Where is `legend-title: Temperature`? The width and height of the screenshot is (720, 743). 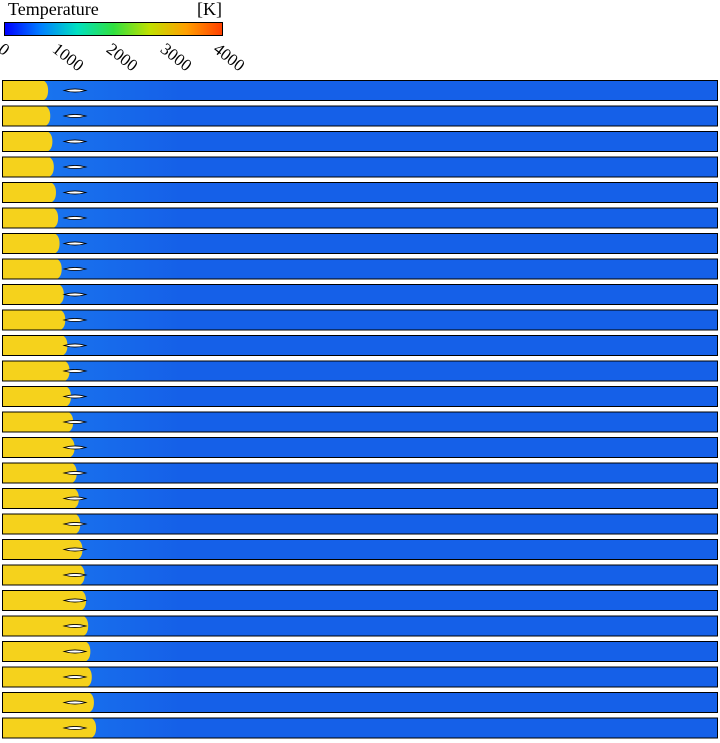 legend-title: Temperature is located at coordinates (53, 9).